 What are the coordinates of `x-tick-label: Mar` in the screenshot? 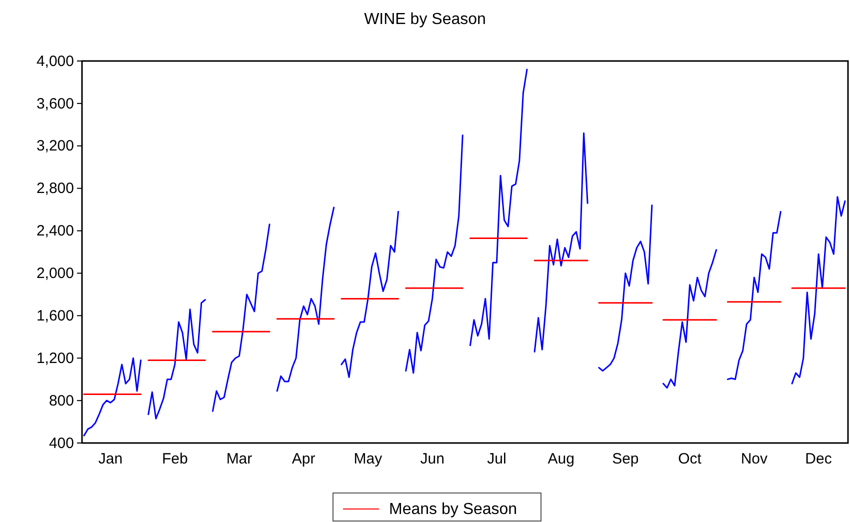 It's located at (239, 459).